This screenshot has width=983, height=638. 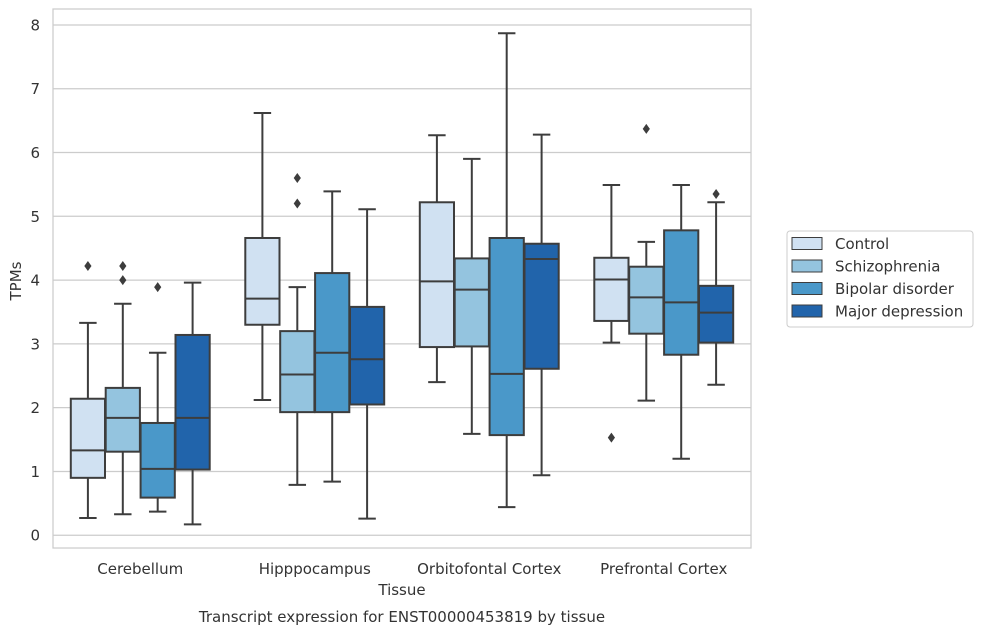 What do you see at coordinates (35, 408) in the screenshot?
I see `y-tick-label: 2` at bounding box center [35, 408].